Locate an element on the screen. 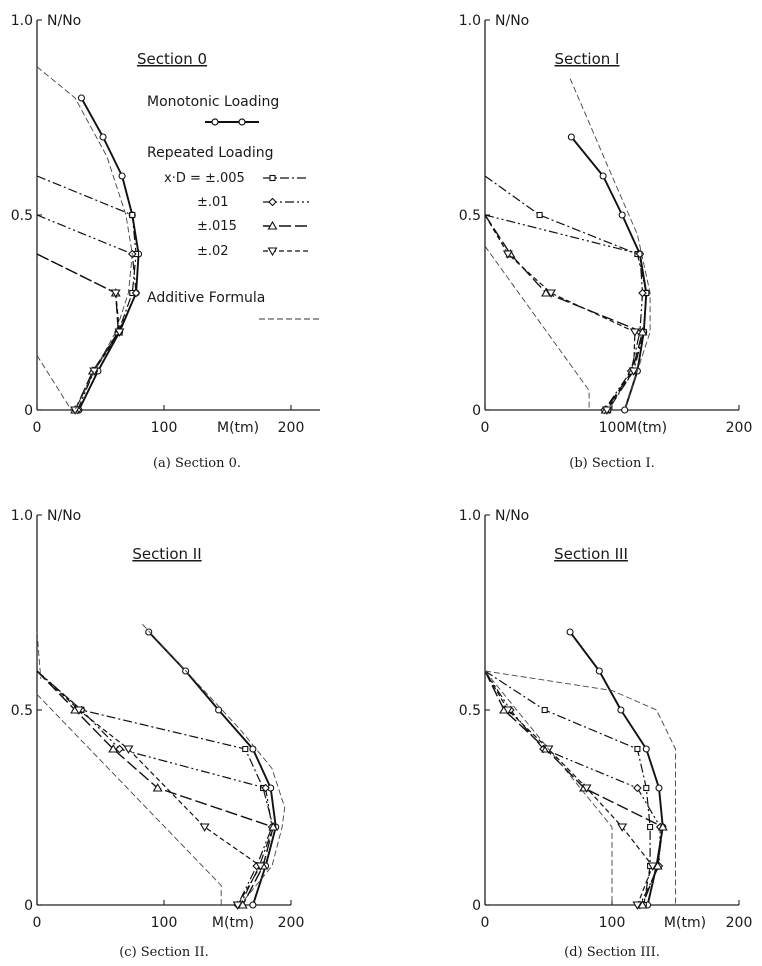  legend-entry-01: ±.01 is located at coordinates (213, 202).